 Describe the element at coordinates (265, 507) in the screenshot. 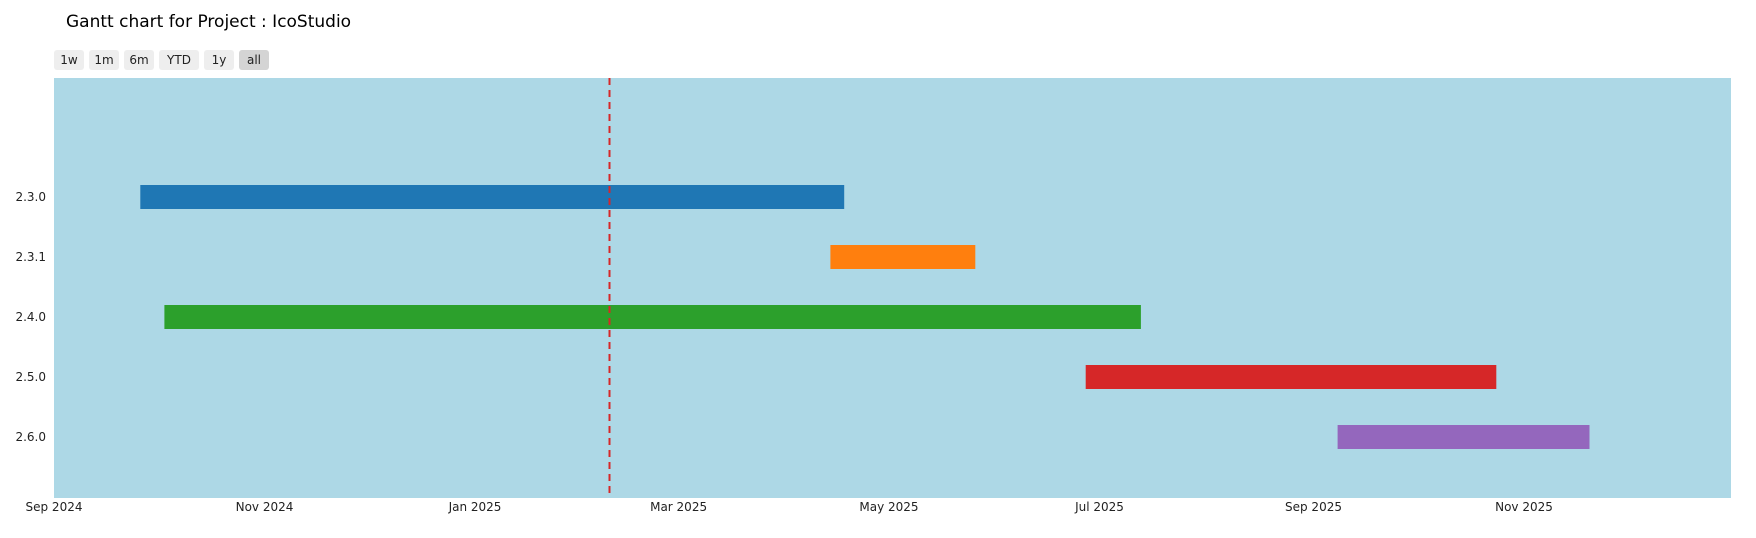

I see `x-tick-label: Nov 2024` at that location.